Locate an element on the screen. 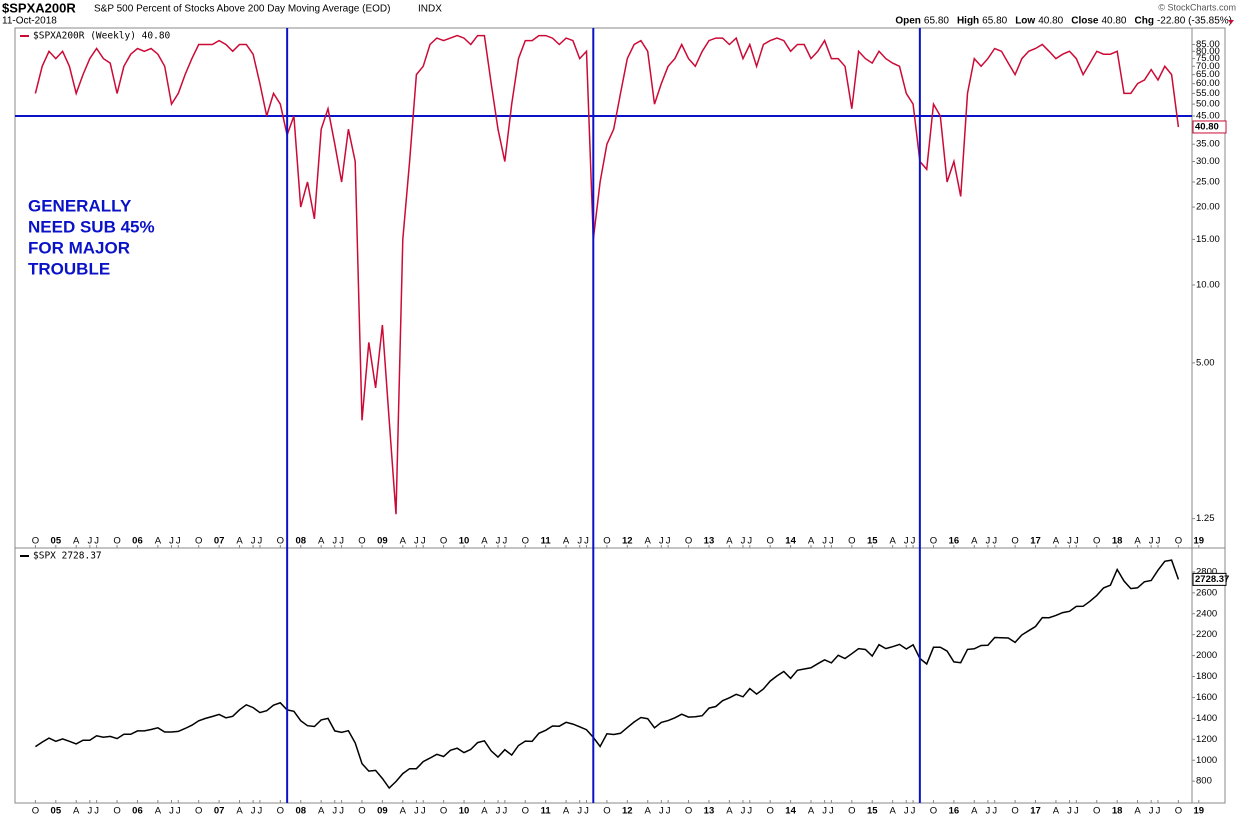 The height and width of the screenshot is (819, 1240). y-tick-label: 55.00 is located at coordinates (1208, 93).